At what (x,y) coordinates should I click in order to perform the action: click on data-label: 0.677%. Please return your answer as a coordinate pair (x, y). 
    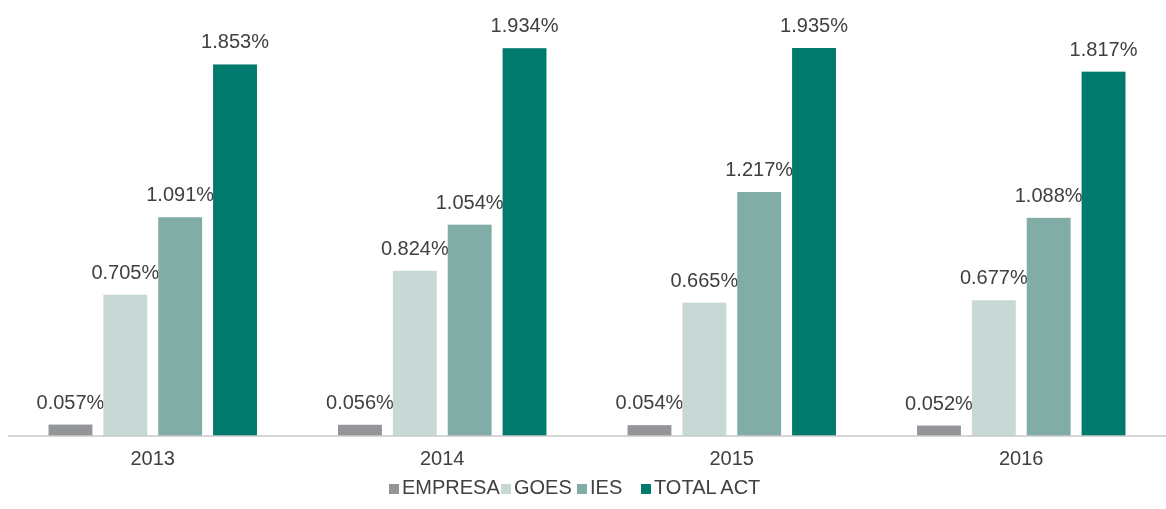
    Looking at the image, I should click on (993, 277).